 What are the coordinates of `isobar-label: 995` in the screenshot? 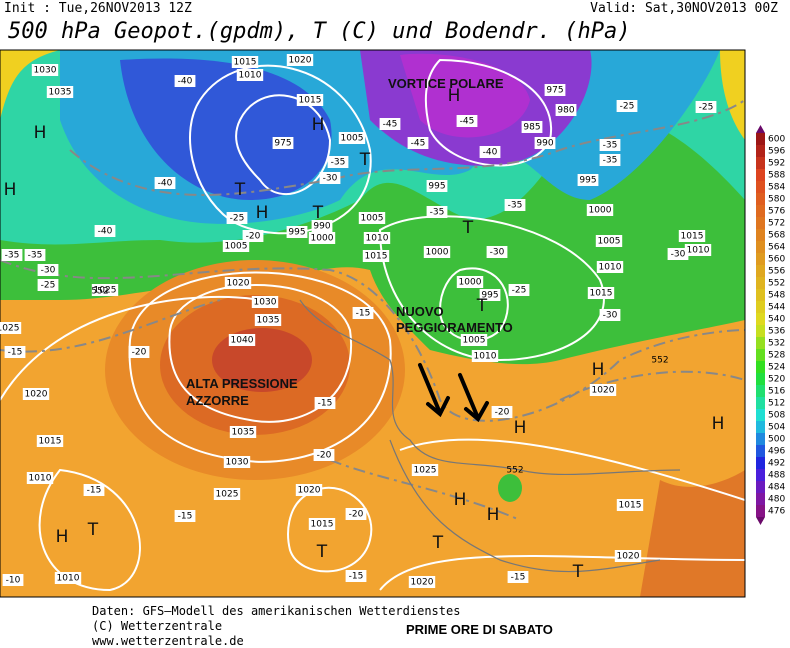 It's located at (436, 187).